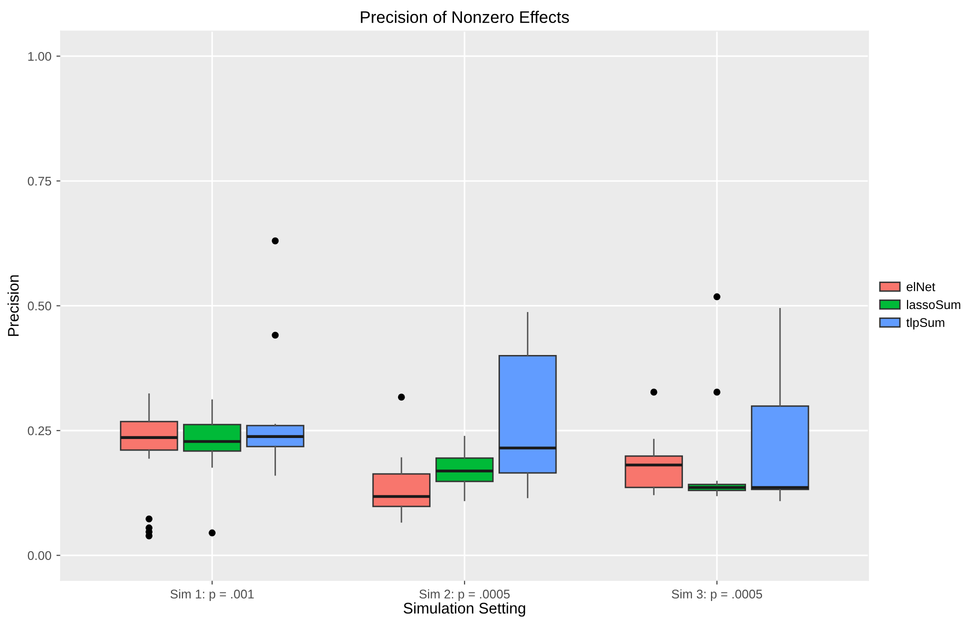  What do you see at coordinates (40, 181) in the screenshot?
I see `y-tick-label: 0.75` at bounding box center [40, 181].